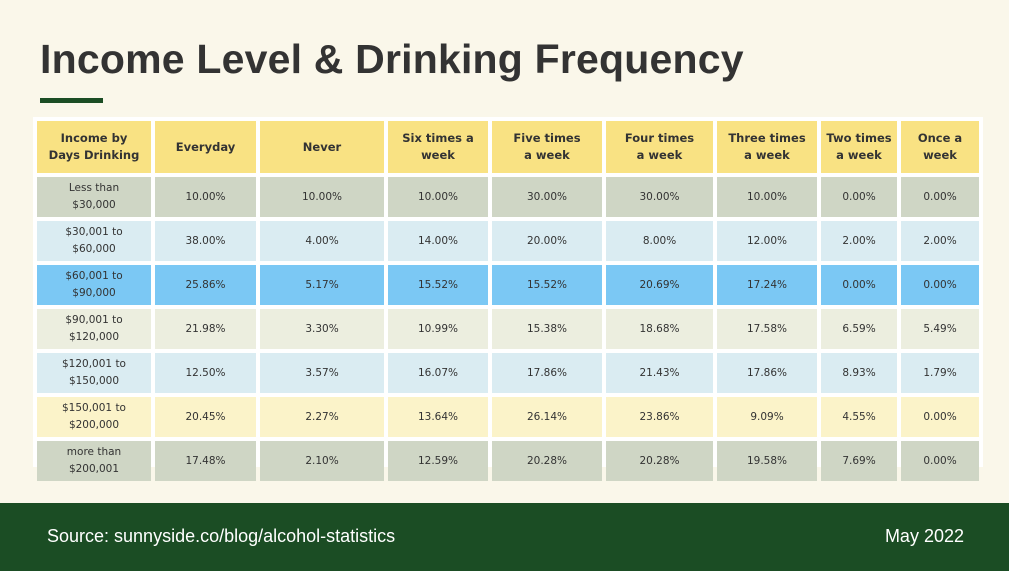 The height and width of the screenshot is (571, 1009). I want to click on percentage-cell: 23.86%, so click(659, 417).